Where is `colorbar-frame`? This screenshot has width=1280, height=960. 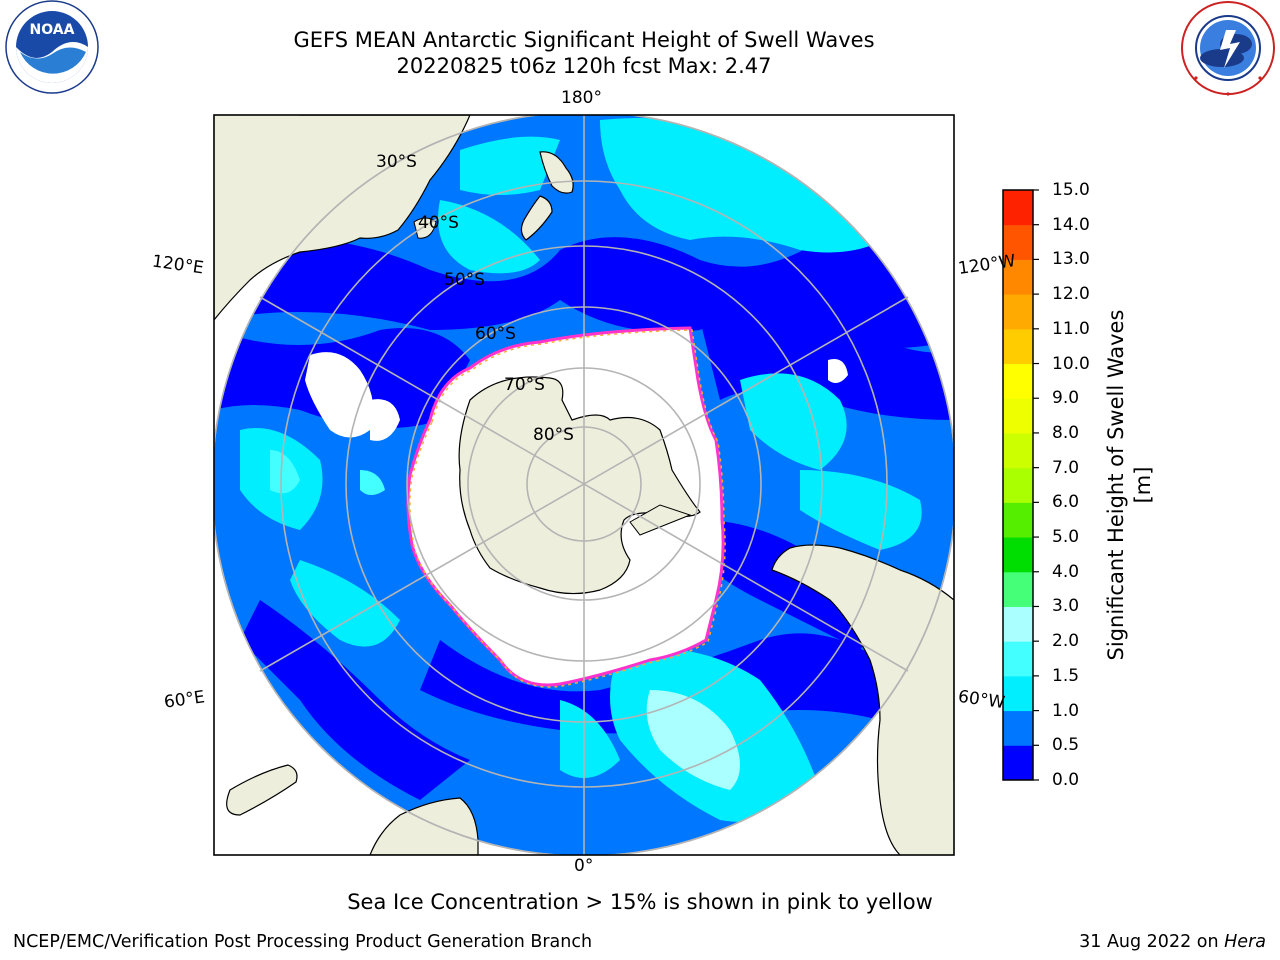
colorbar-frame is located at coordinates (1018, 485).